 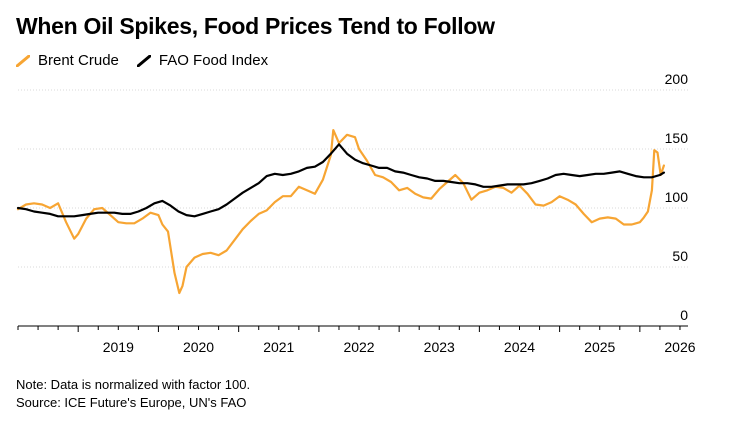 I want to click on y-tick-label-150: 150, so click(x=677, y=138).